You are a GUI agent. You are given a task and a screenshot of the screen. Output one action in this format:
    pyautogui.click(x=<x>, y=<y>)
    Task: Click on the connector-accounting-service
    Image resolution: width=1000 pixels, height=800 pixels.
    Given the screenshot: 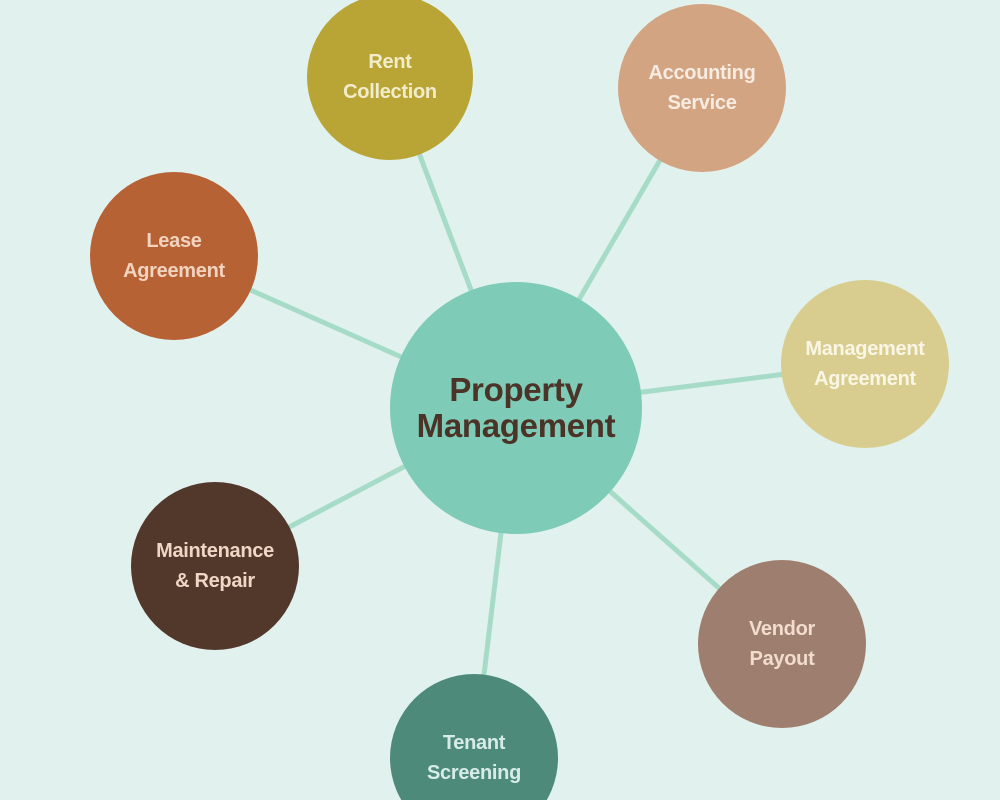 What is the action you would take?
    pyautogui.click(x=619, y=230)
    